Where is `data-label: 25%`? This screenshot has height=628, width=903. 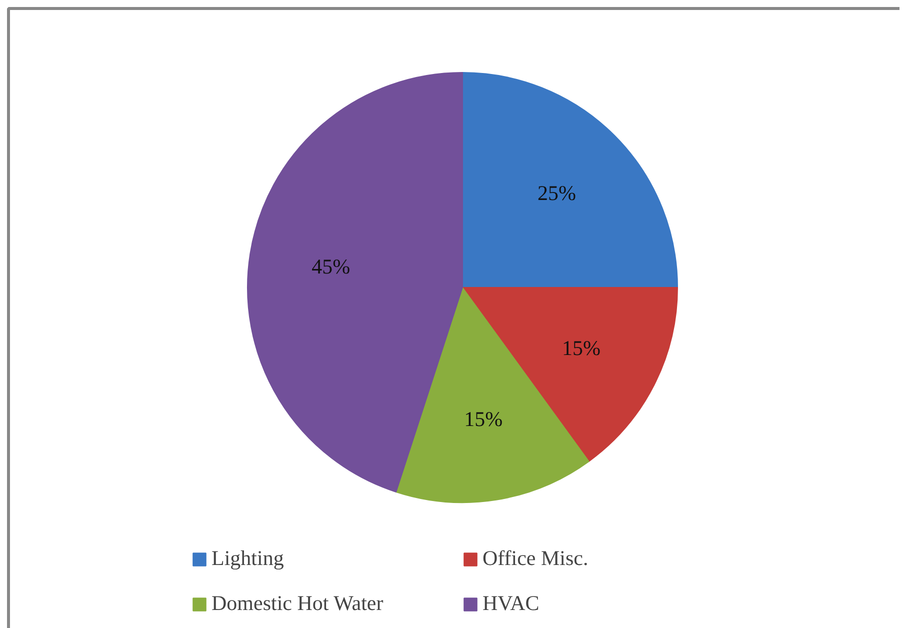
data-label: 25% is located at coordinates (557, 193).